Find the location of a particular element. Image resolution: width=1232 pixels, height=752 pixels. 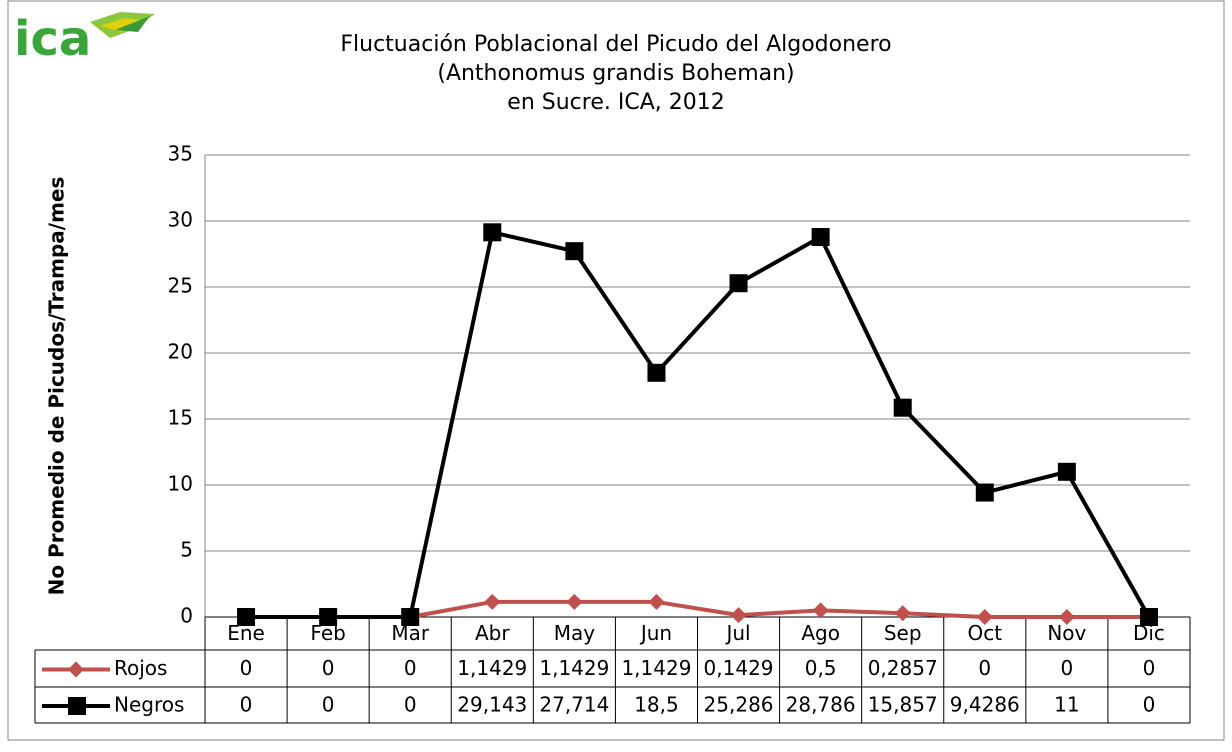

table-value: 9,4286 is located at coordinates (985, 705).